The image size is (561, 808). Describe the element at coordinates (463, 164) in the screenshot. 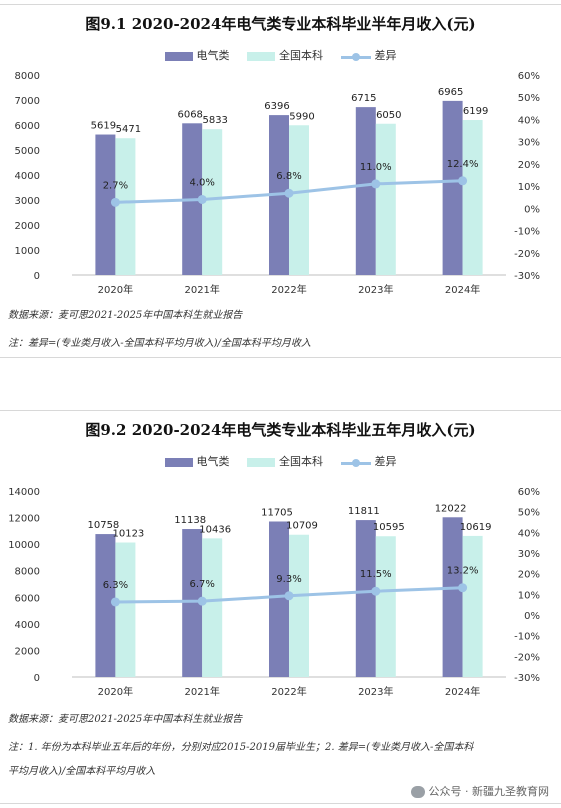

I see `difference-data-label: 12.4%` at that location.